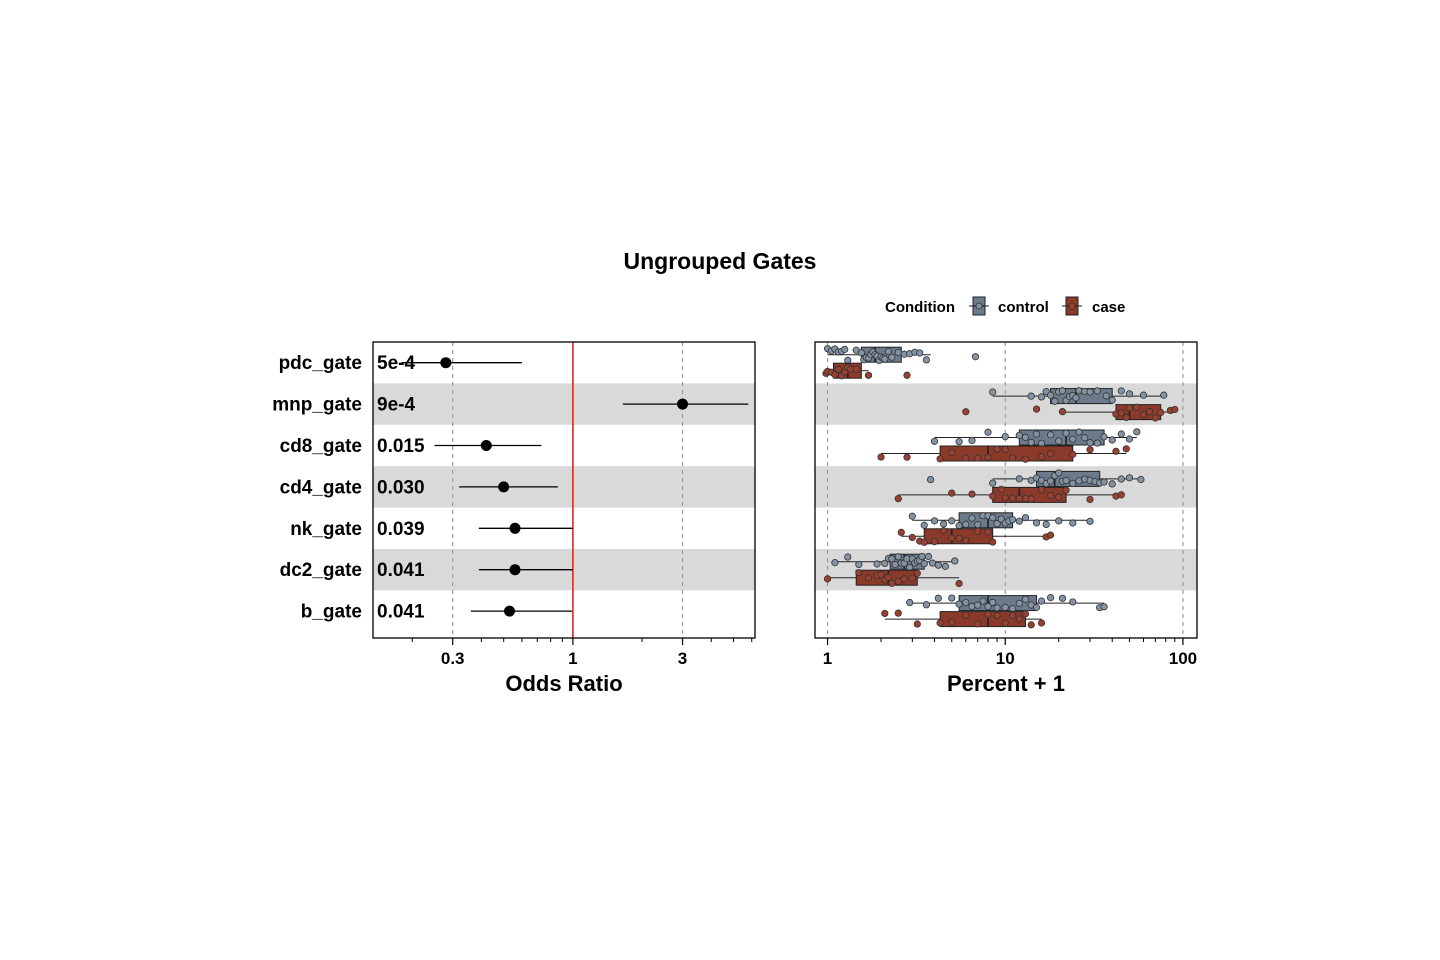 The image size is (1440, 960). What do you see at coordinates (1023, 307) in the screenshot?
I see `legend-label-control: control` at bounding box center [1023, 307].